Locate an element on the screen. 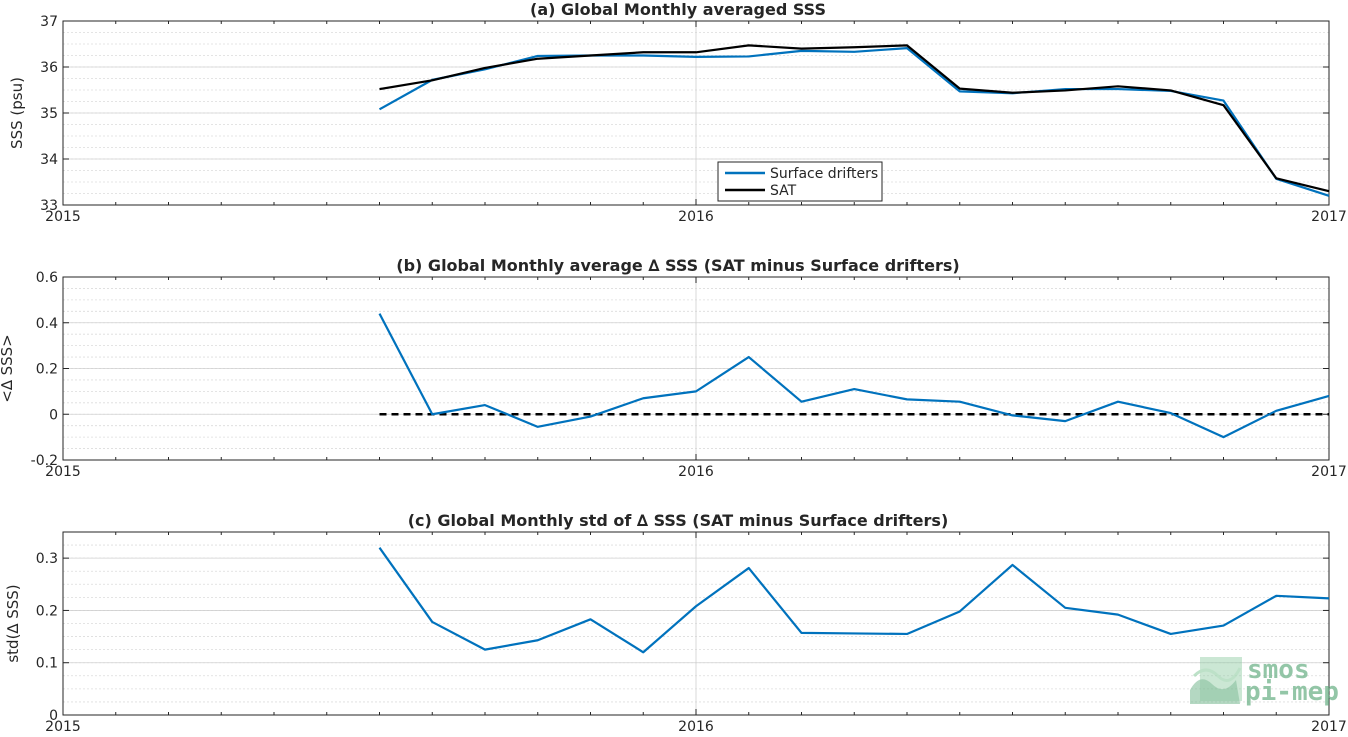  legend-label-sat: SAT is located at coordinates (783, 191).